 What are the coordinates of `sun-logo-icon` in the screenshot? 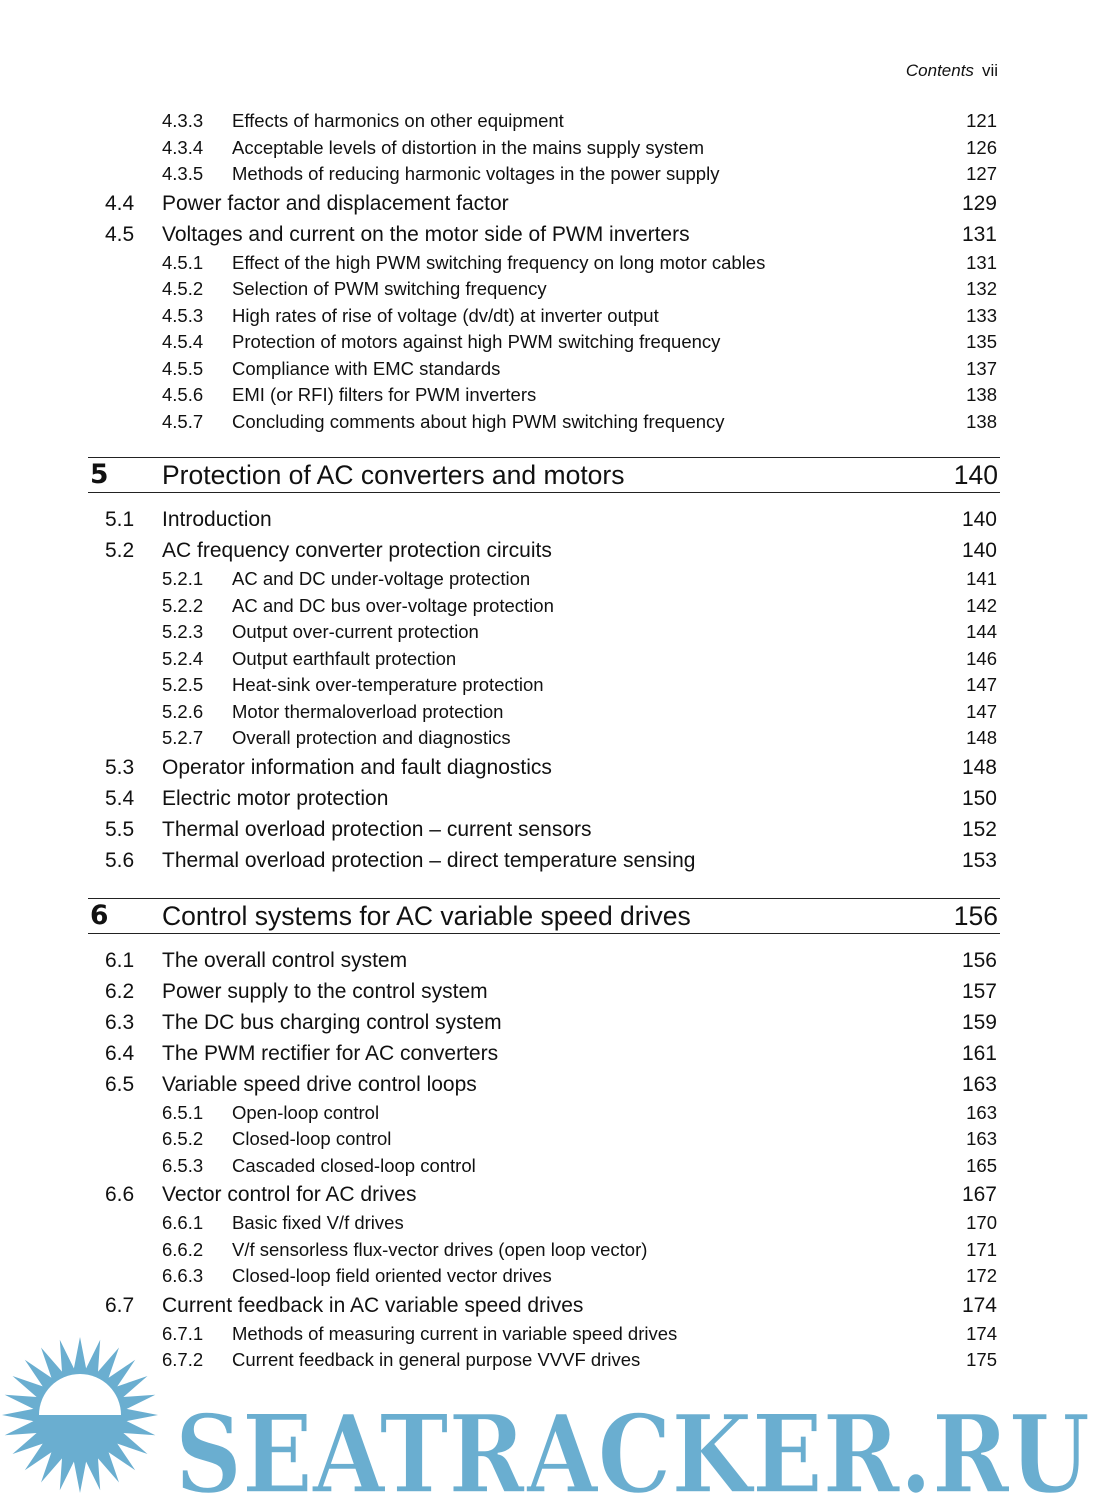 It's located at (80, 1415).